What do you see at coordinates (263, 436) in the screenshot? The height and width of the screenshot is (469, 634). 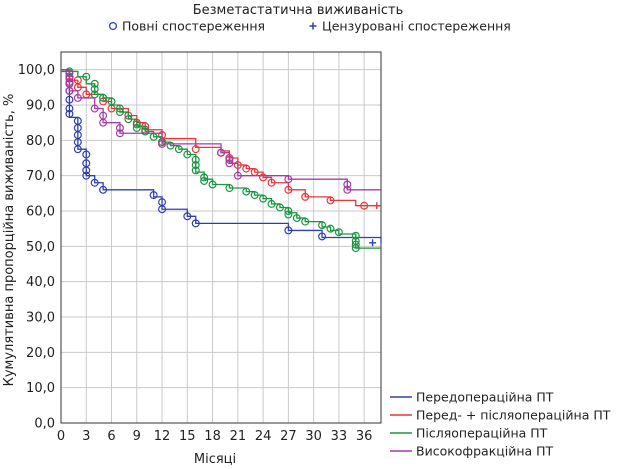 I see `x-tick-label: 24` at bounding box center [263, 436].